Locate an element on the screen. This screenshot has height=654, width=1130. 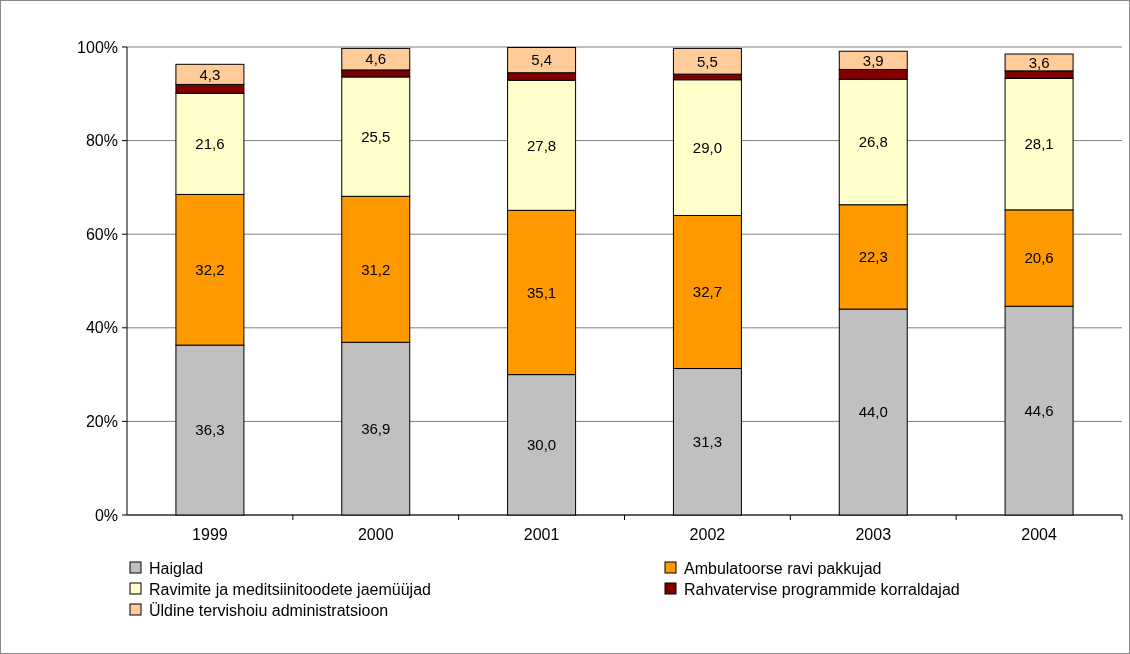
data-label: 31,2 is located at coordinates (376, 269).